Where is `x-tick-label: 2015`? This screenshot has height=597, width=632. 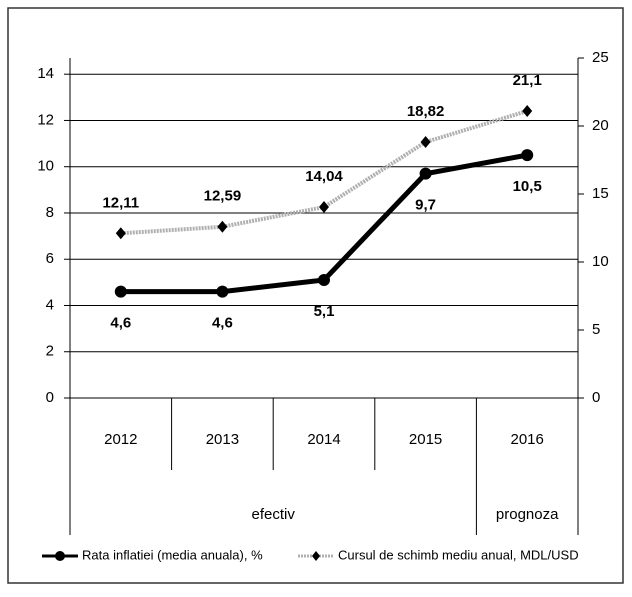 x-tick-label: 2015 is located at coordinates (425, 439).